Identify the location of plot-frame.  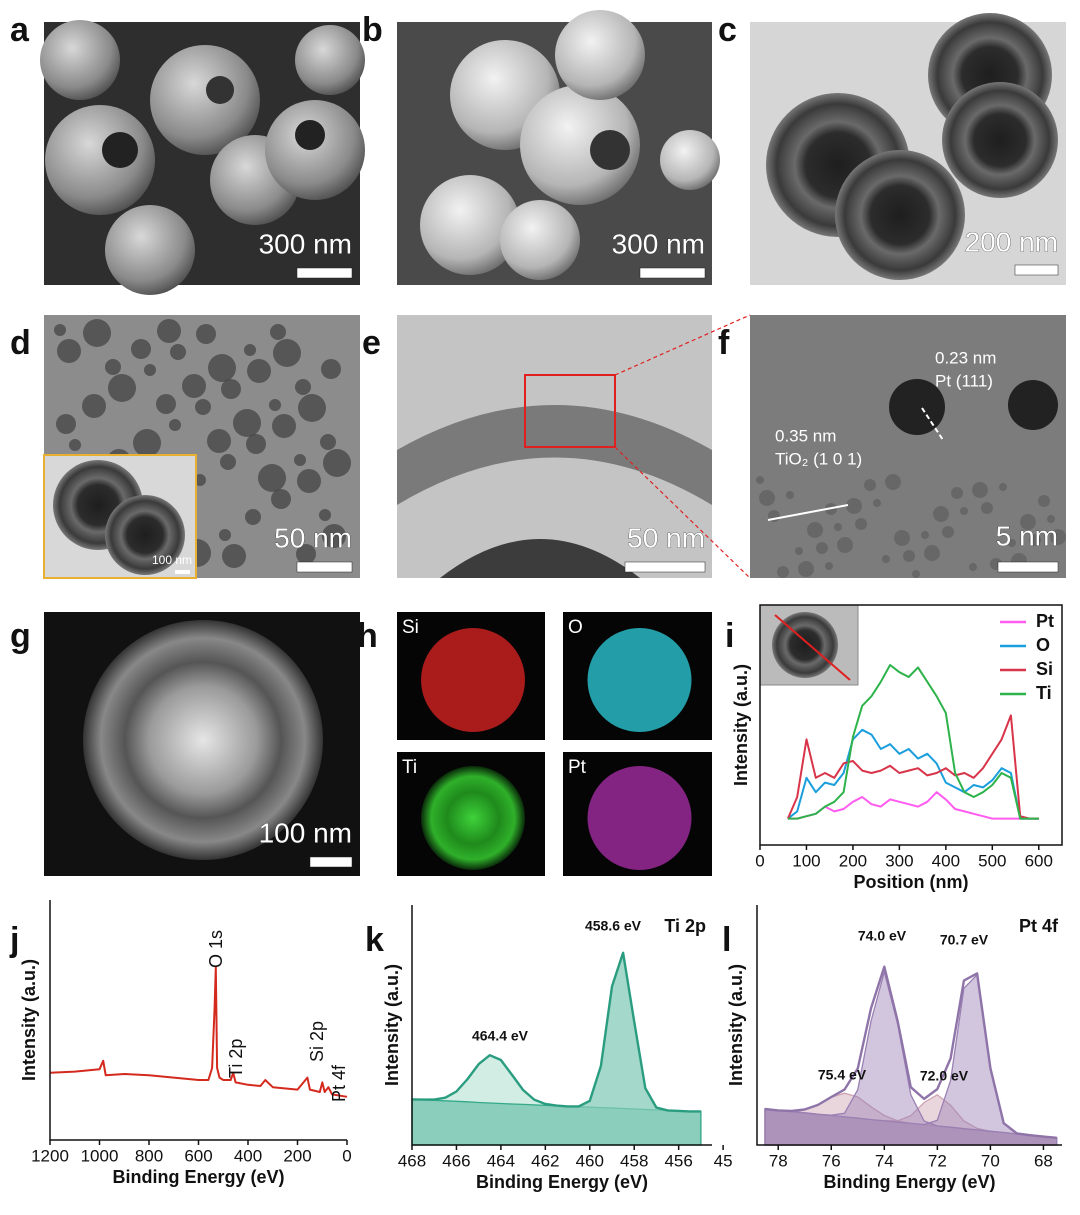
(911, 725).